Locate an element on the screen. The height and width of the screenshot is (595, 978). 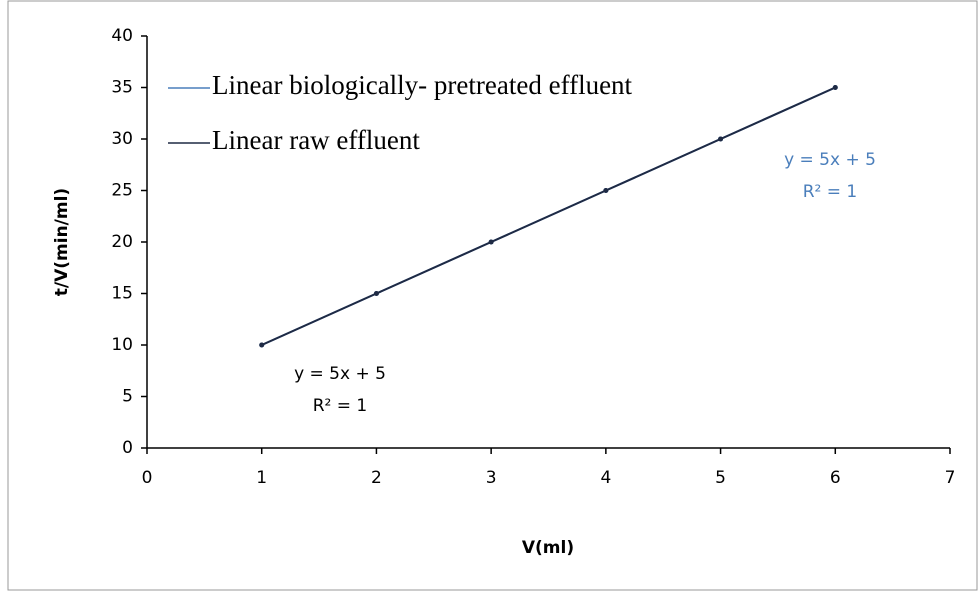
y-tick-label: 15 is located at coordinates (122, 294).